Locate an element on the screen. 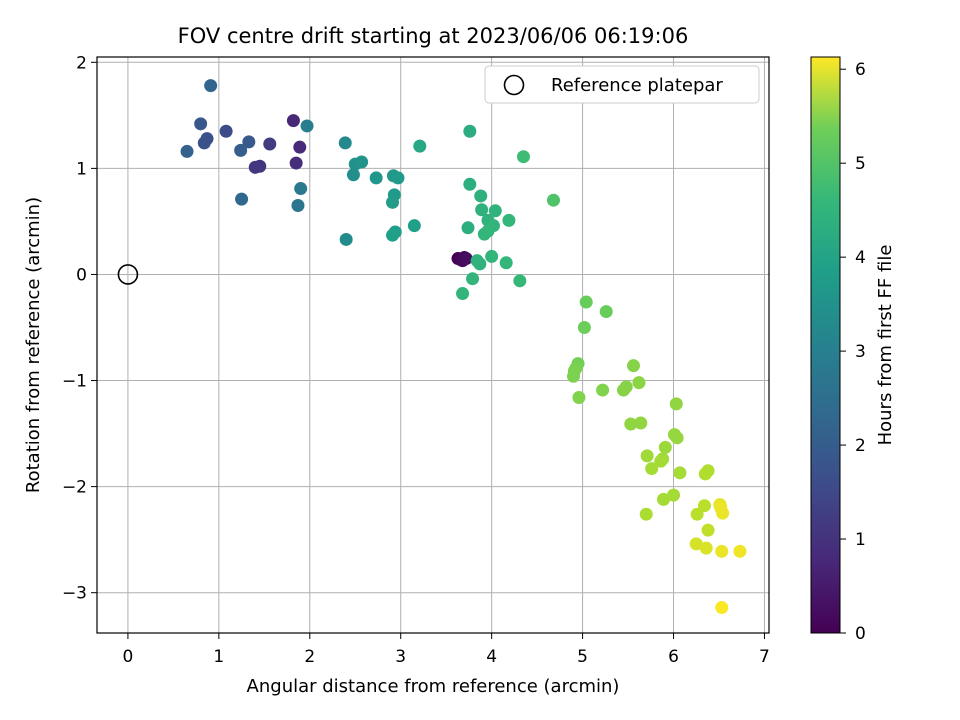 The image size is (960, 720). y-tick-label: 0 is located at coordinates (81, 275).